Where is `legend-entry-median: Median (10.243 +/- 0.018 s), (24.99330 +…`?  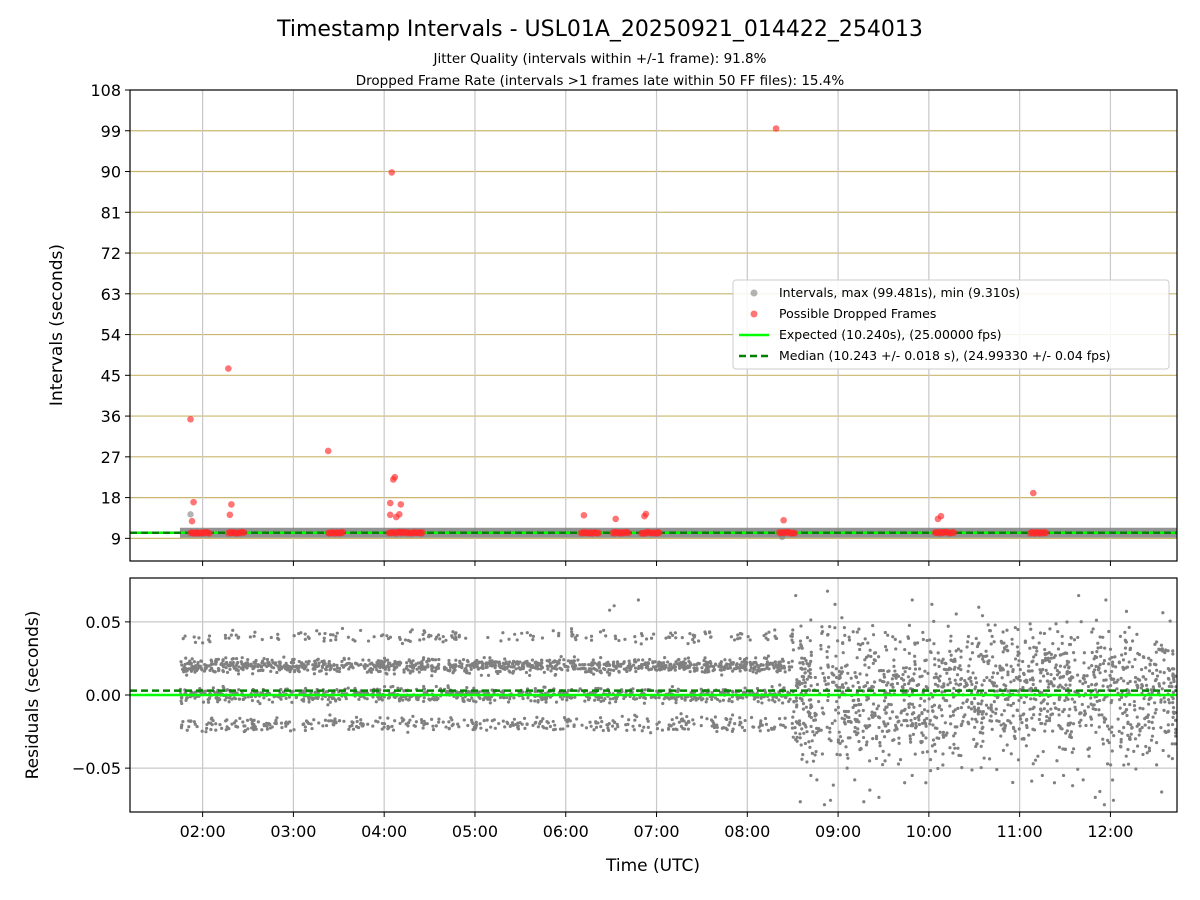 legend-entry-median: Median (10.243 +/- 0.018 s), (24.99330 +… is located at coordinates (944, 355).